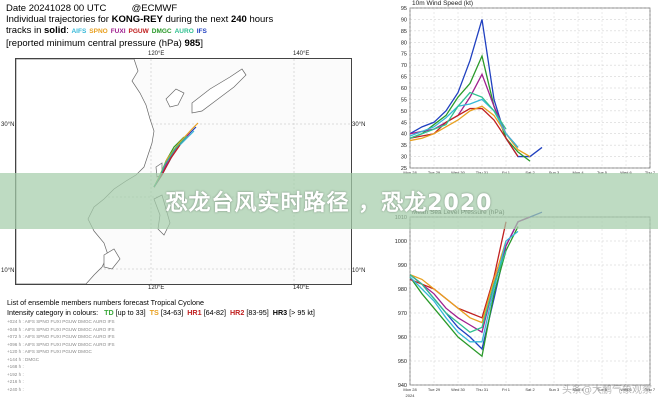  I want to click on forecast-hours: 240, so click(238, 20).